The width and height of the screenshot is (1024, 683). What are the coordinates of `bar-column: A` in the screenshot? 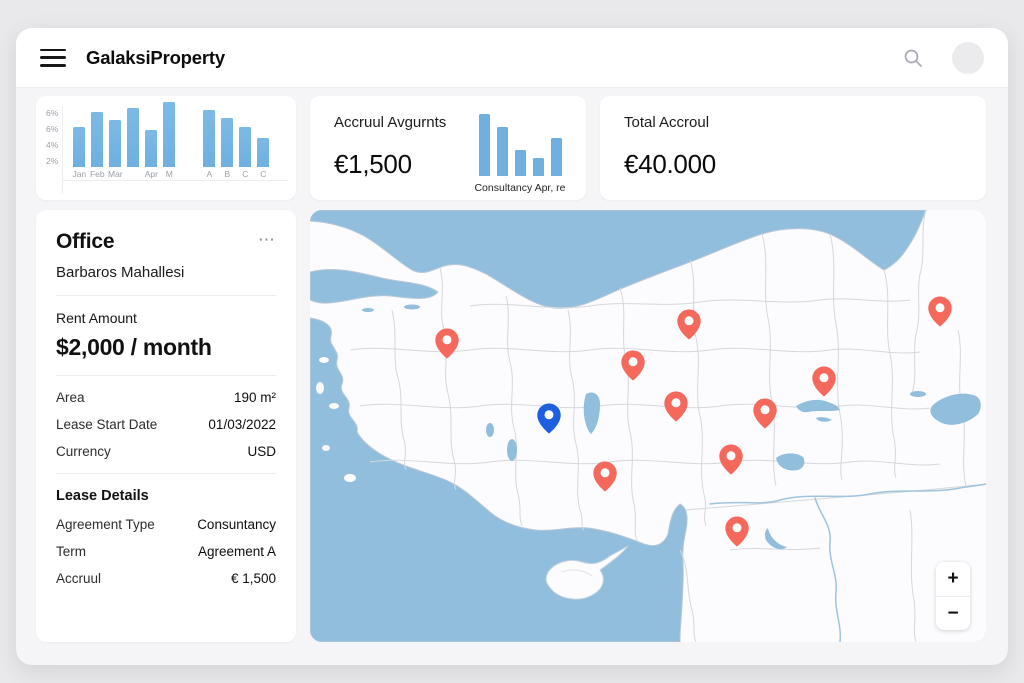 It's located at (209, 145).